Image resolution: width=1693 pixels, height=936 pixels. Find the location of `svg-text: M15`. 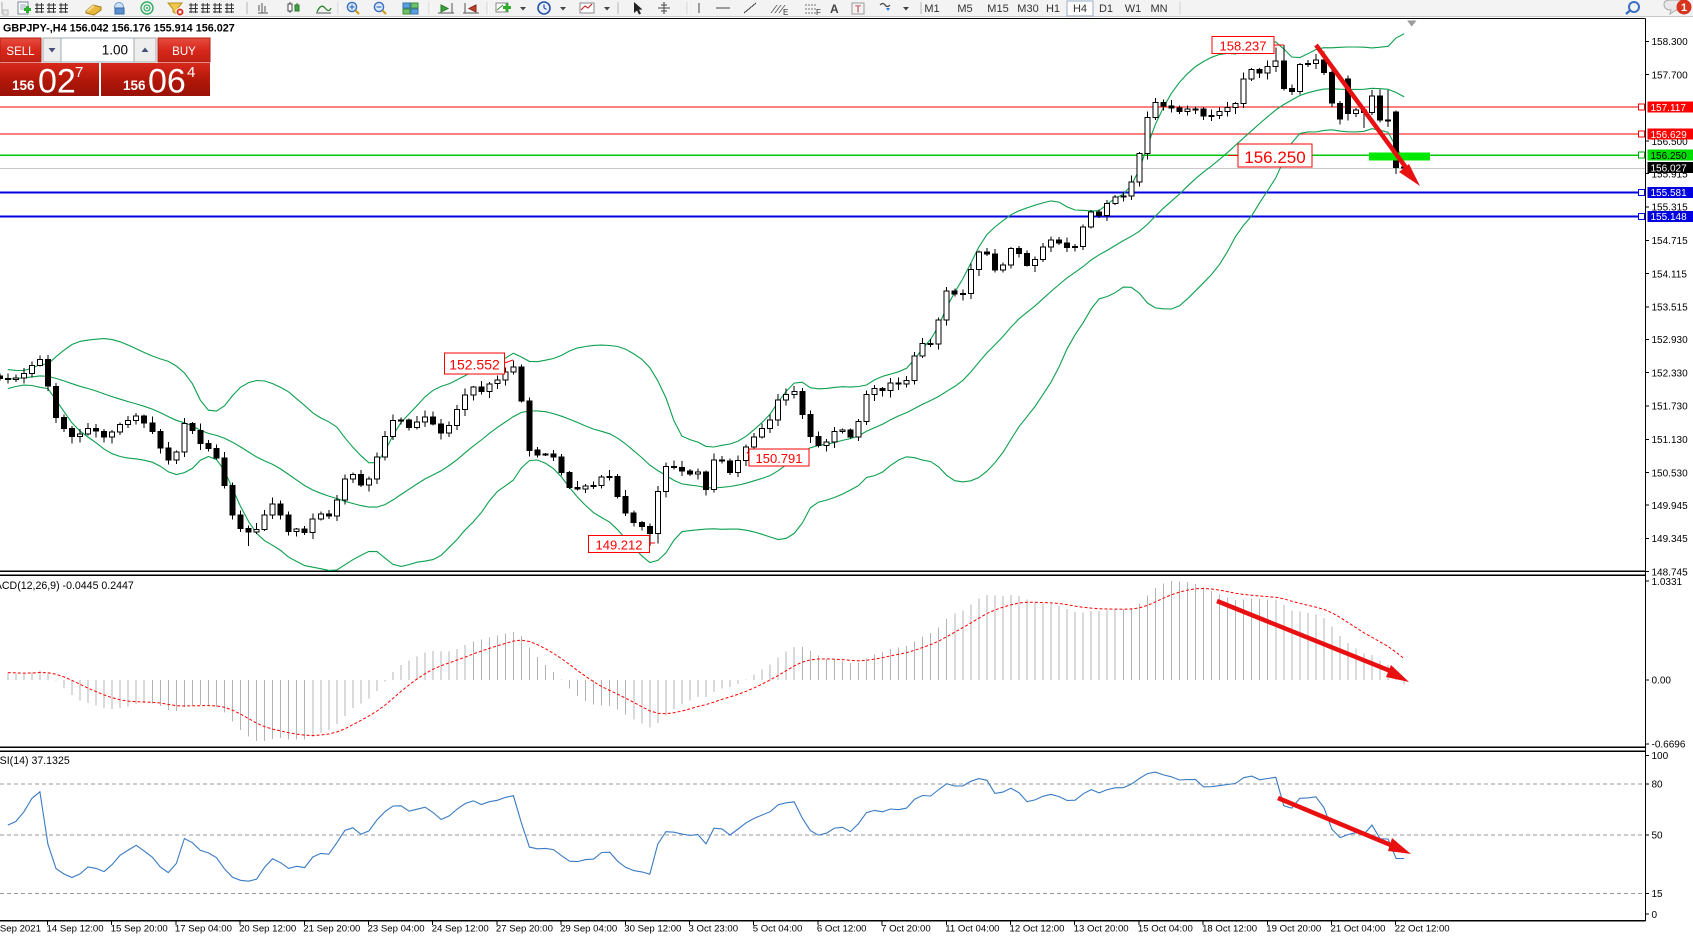

svg-text: M15 is located at coordinates (997, 9).